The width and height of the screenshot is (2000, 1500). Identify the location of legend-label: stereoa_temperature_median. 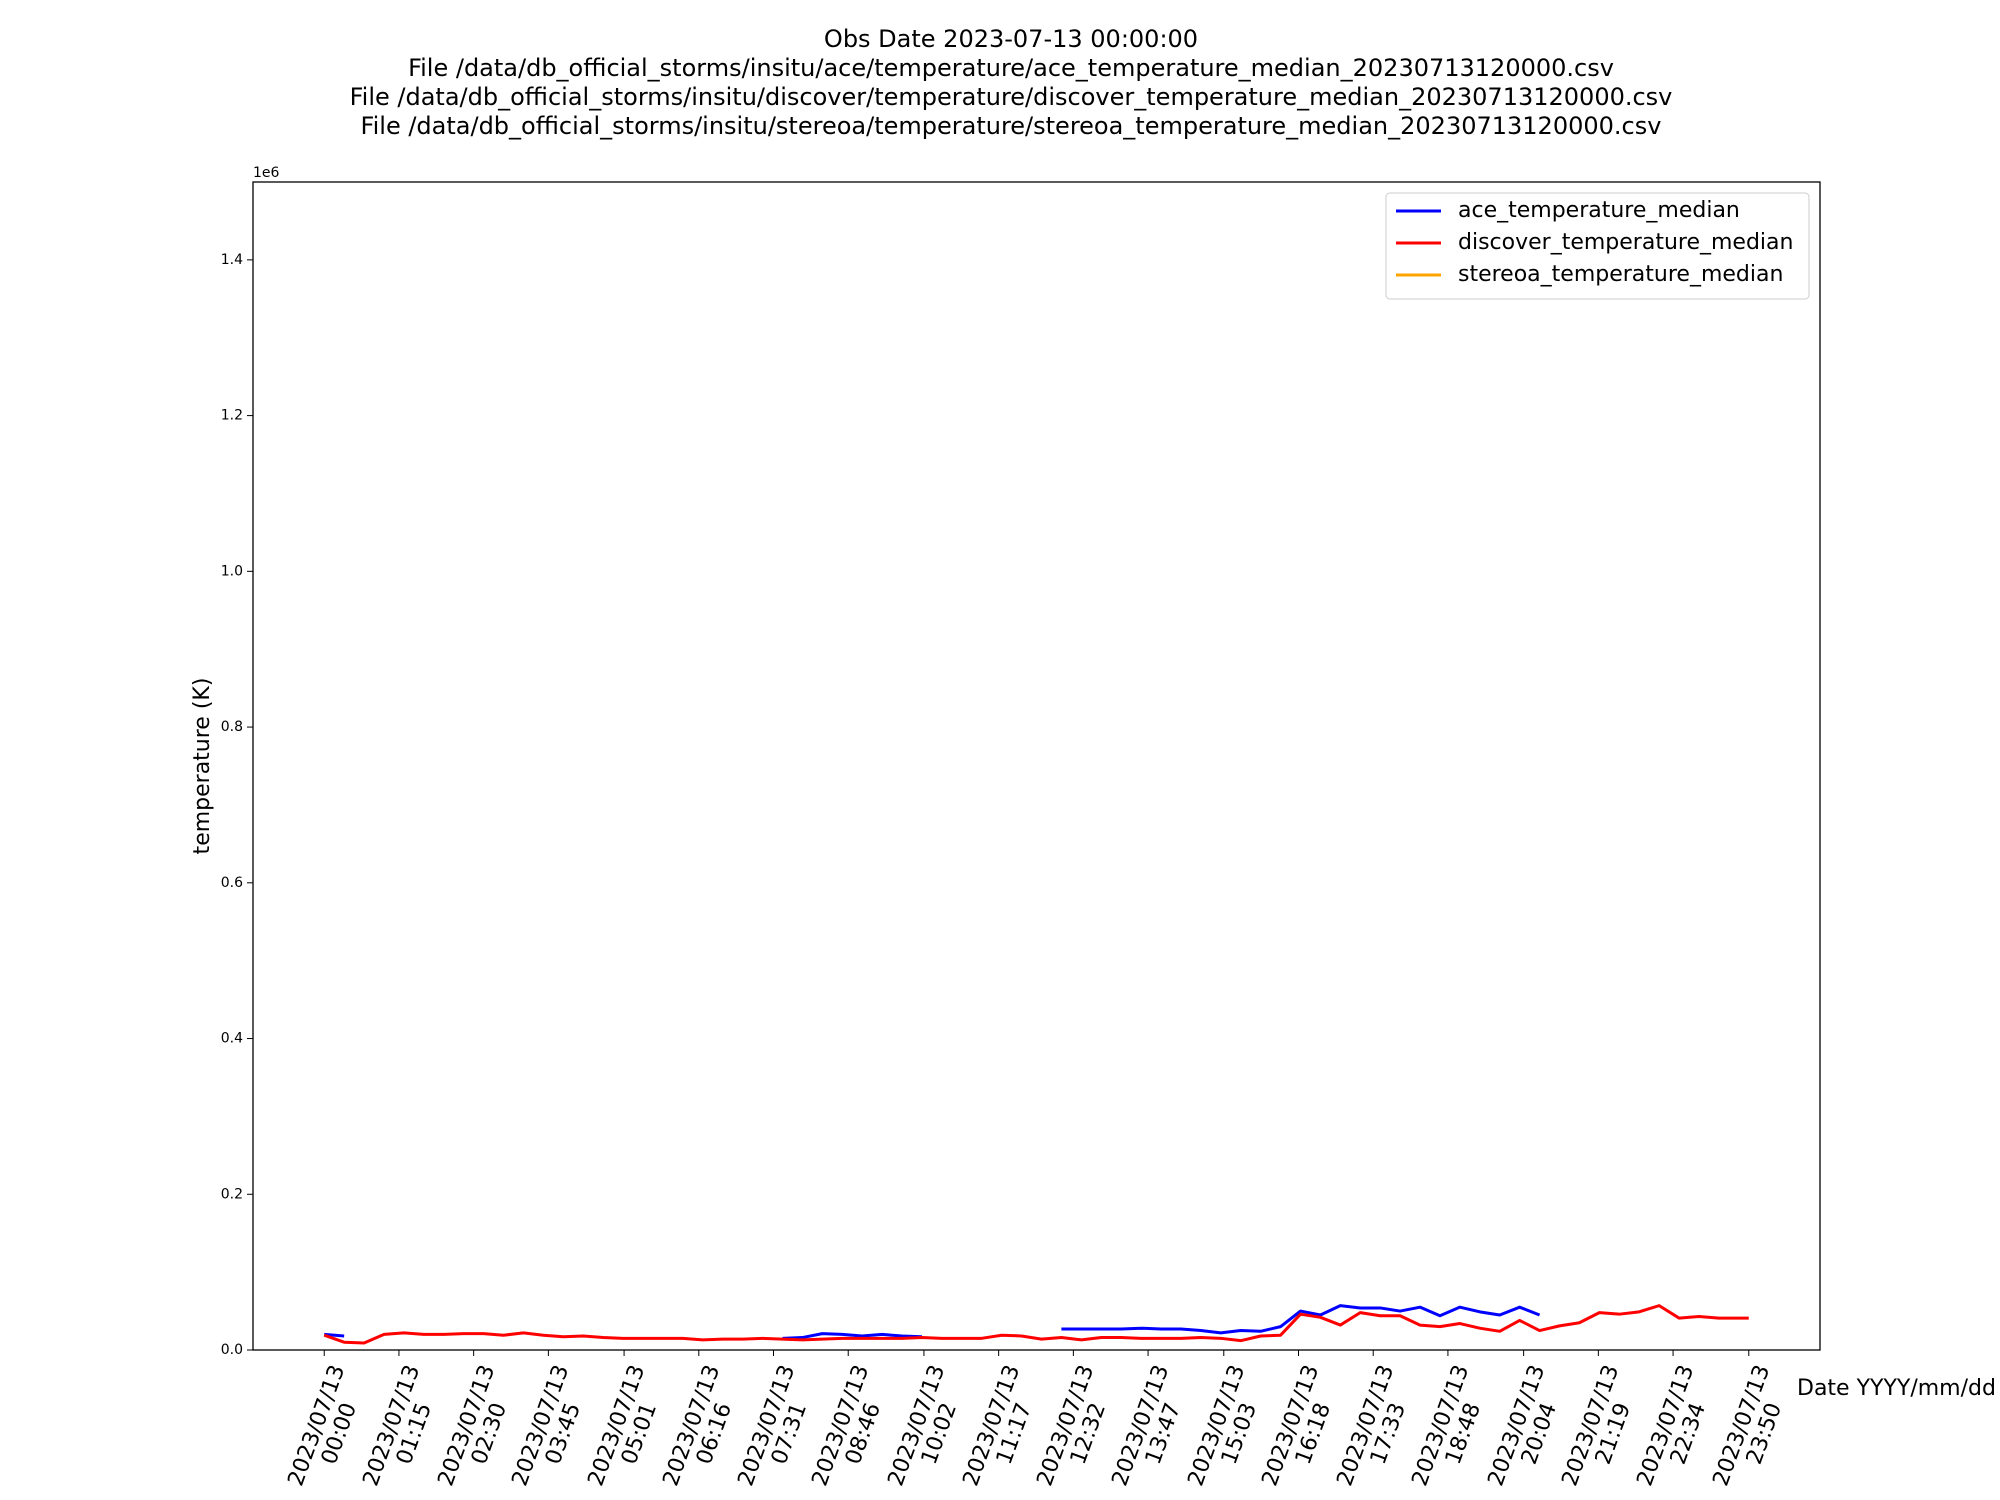
(1620, 274).